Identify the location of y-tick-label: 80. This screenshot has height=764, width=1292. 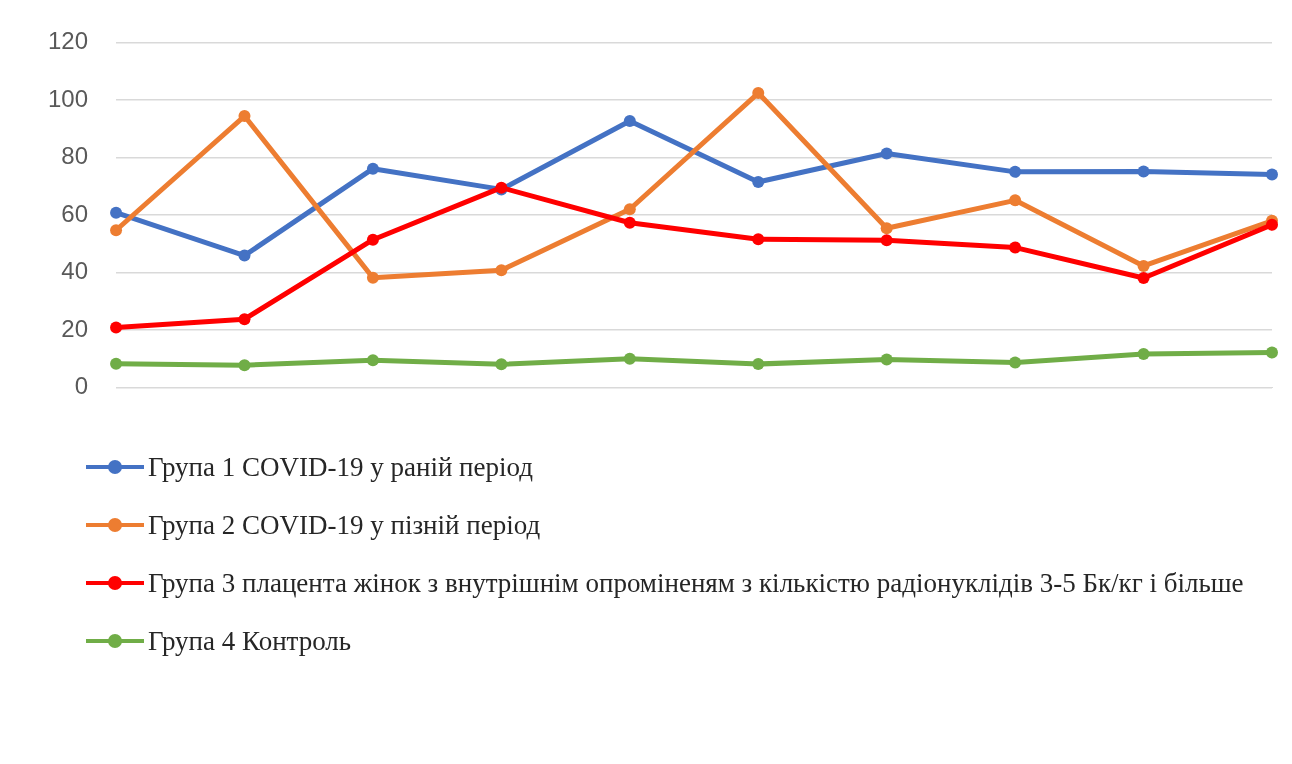
(75, 156).